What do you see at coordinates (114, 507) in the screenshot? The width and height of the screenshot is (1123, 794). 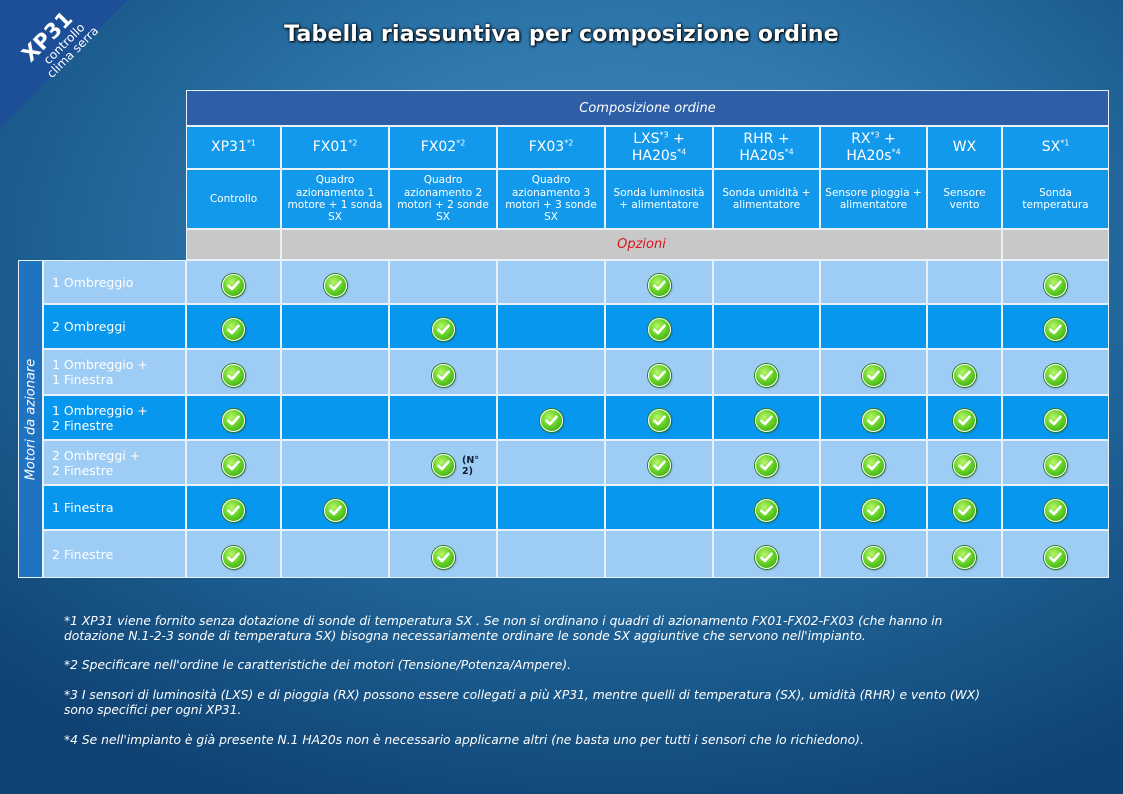 I see `row-label: 1 Finestra` at bounding box center [114, 507].